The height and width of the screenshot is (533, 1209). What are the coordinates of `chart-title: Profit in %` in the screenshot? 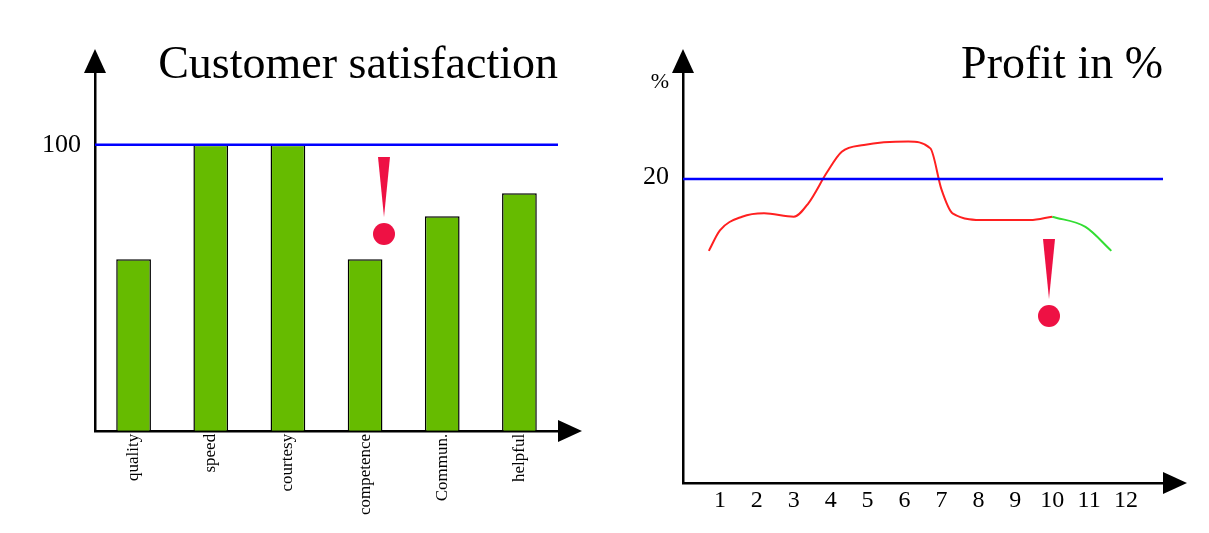 It's located at (1062, 62).